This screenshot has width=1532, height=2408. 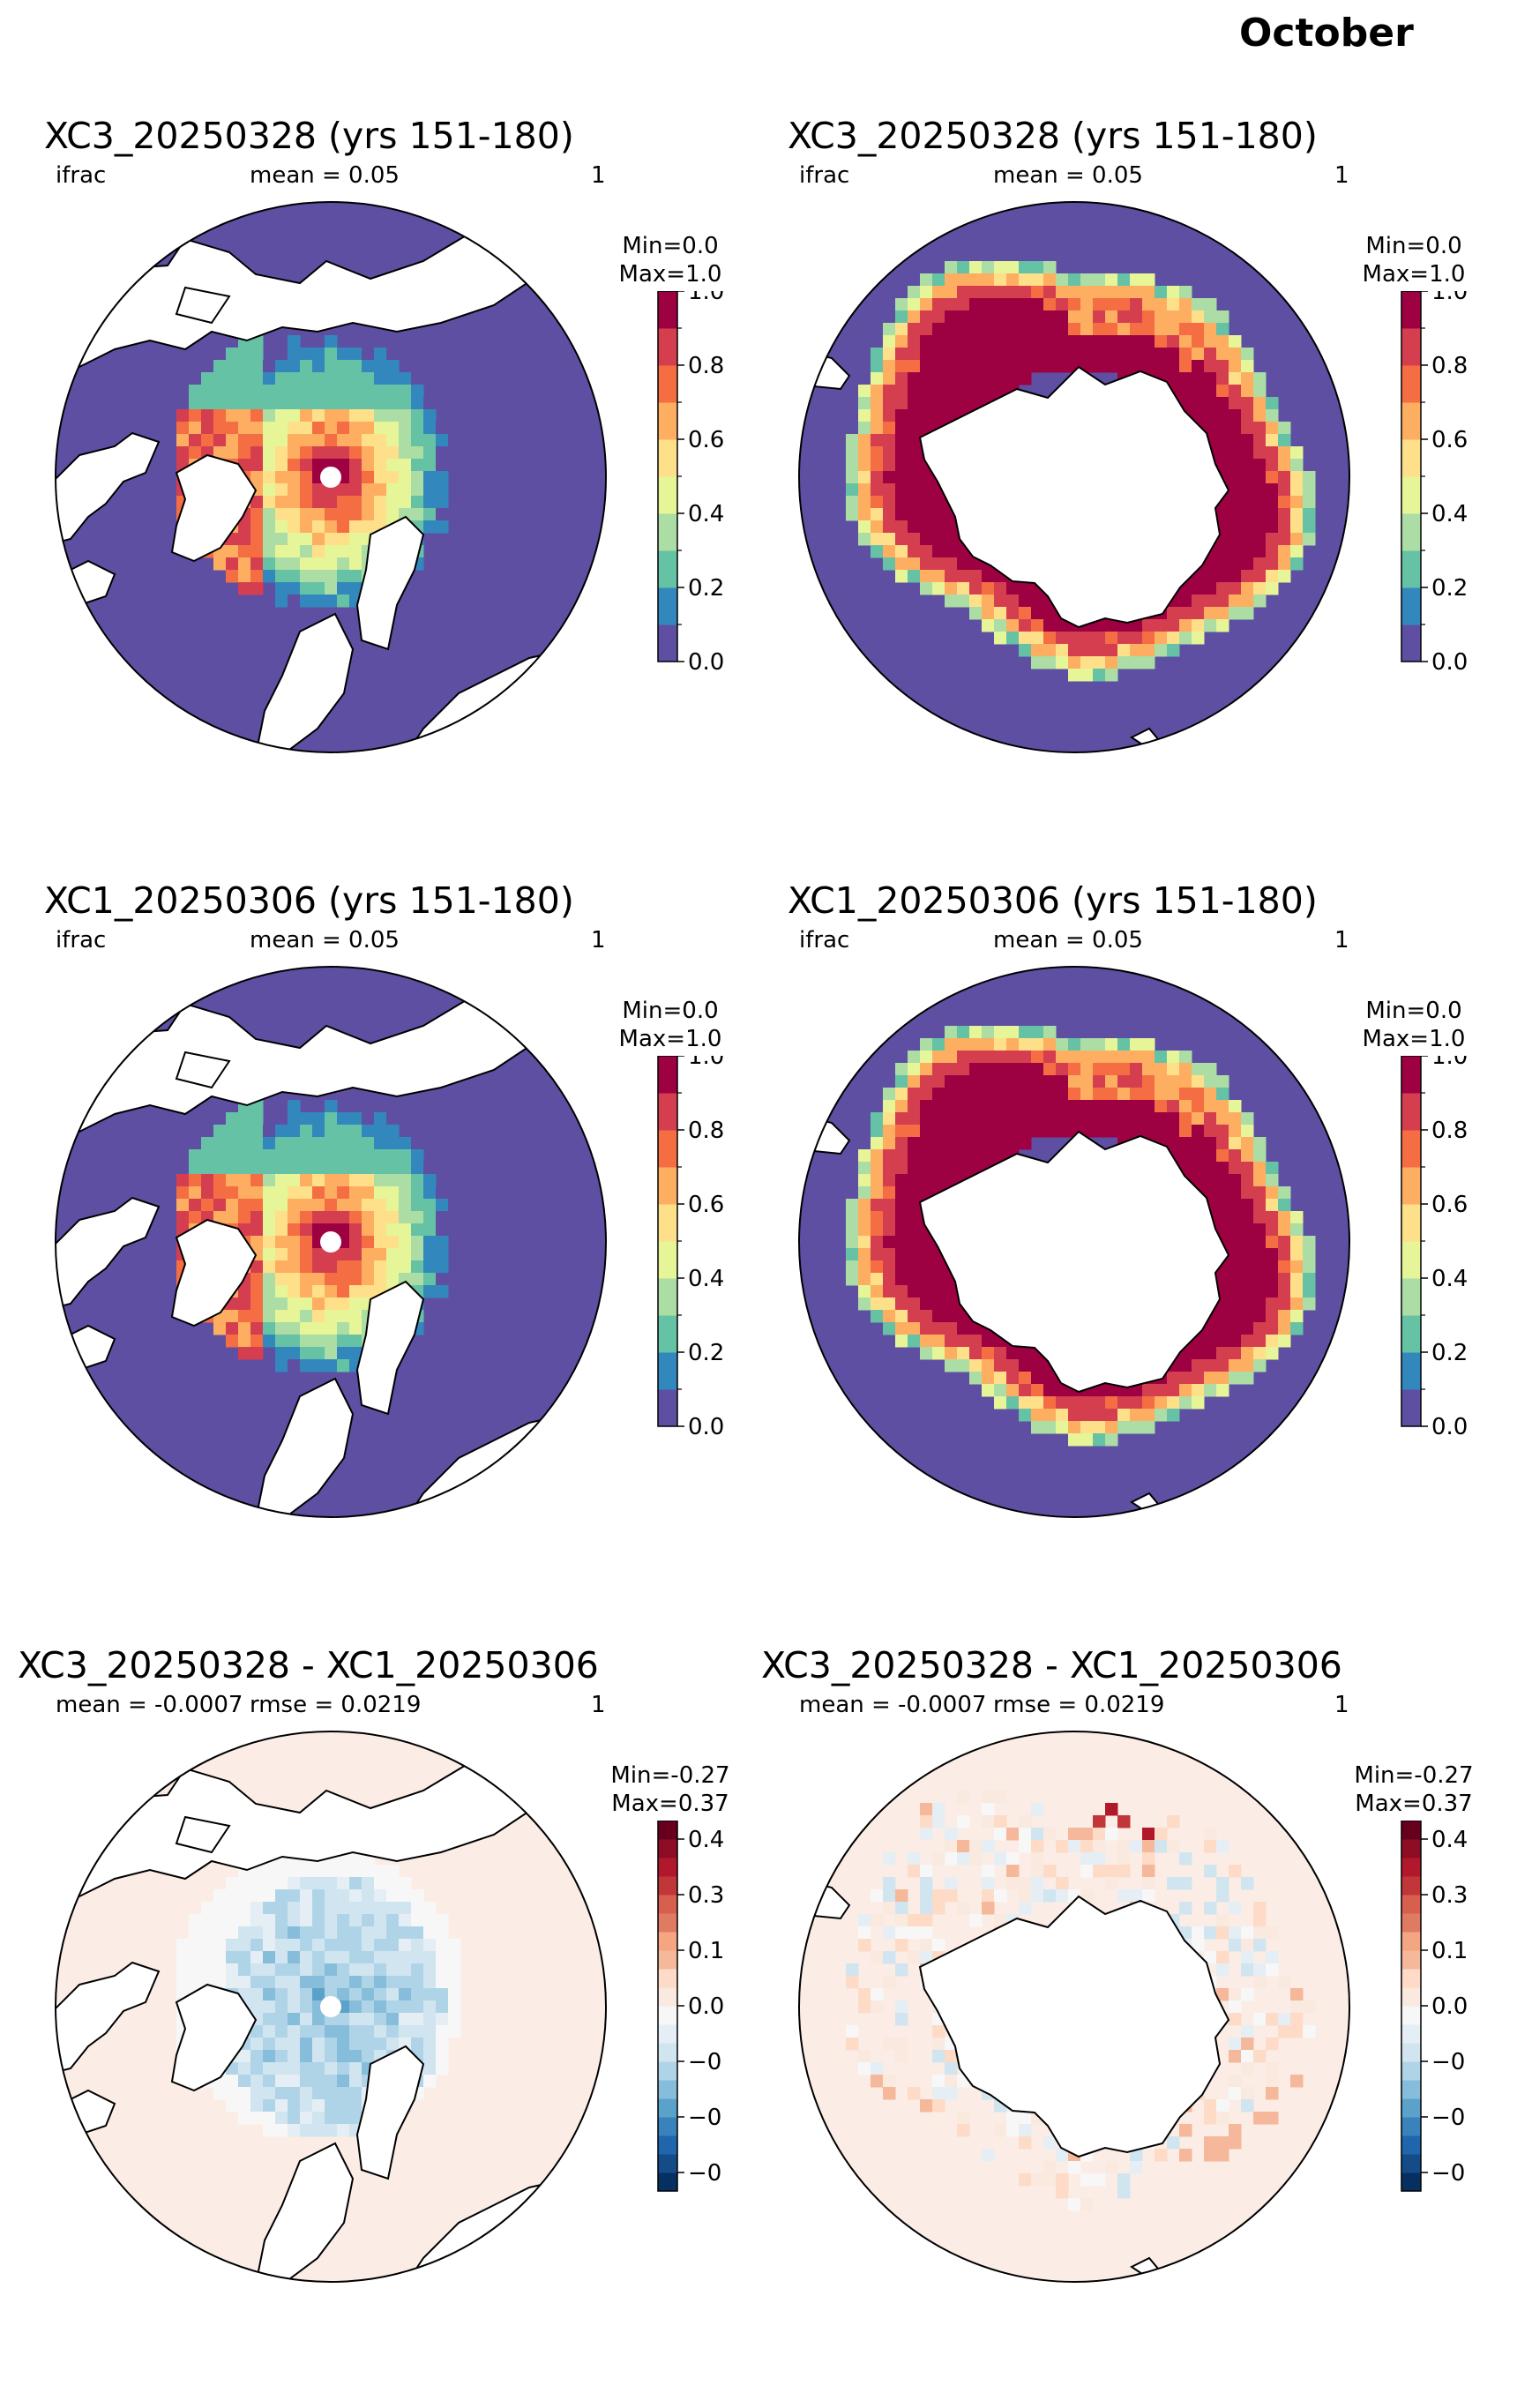 What do you see at coordinates (705, 1353) in the screenshot?
I see `colorbar-tick-label: 0.2` at bounding box center [705, 1353].